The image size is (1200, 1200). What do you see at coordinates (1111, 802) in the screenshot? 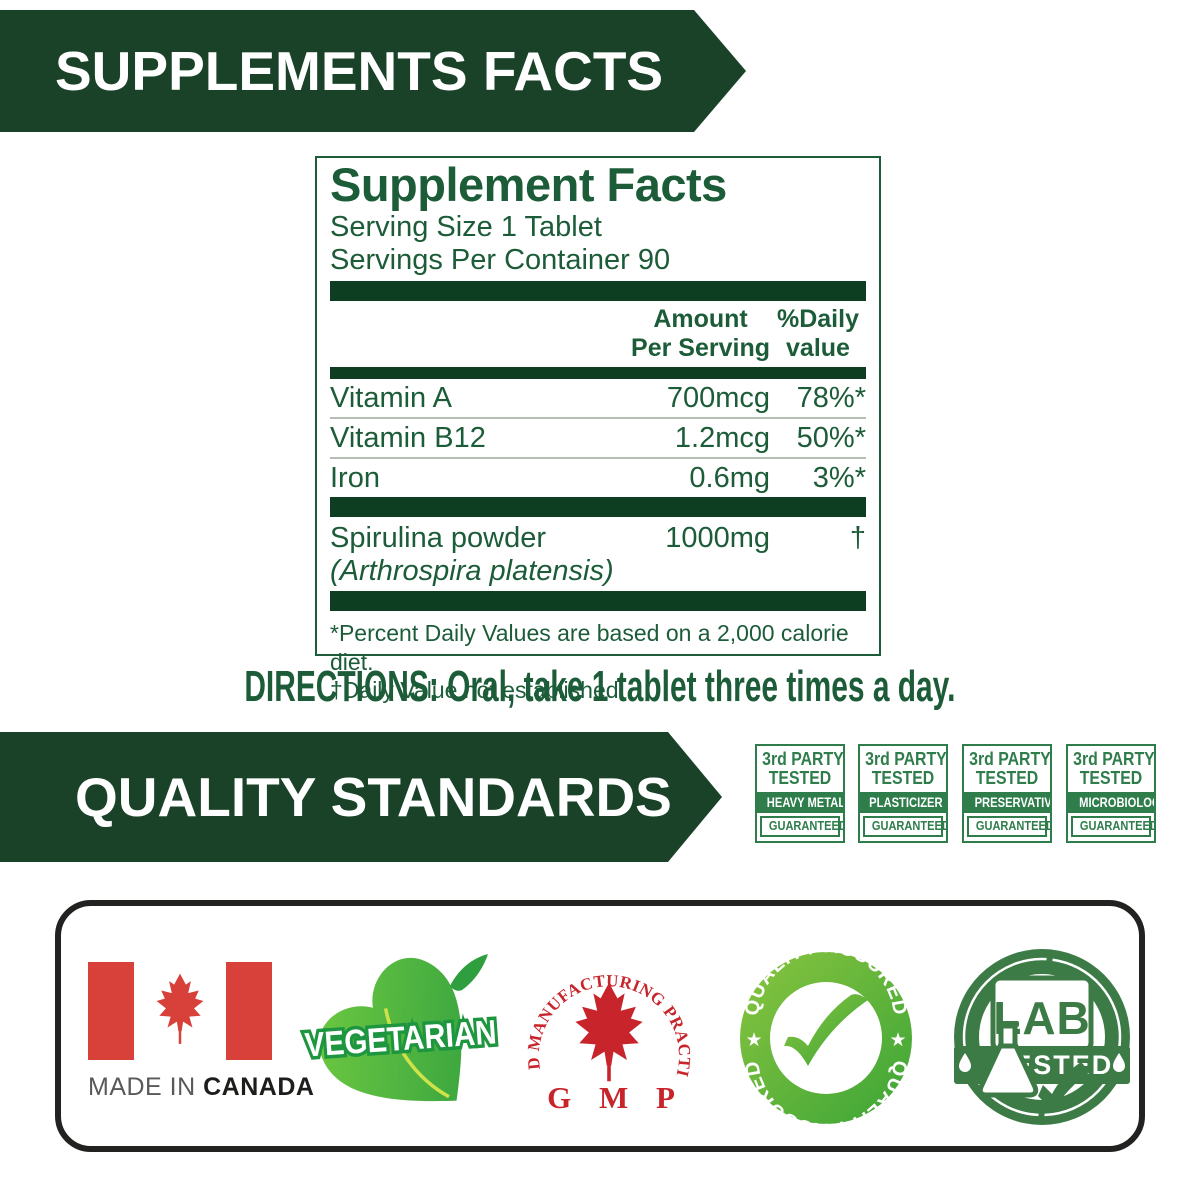
I see `badge-category-band: MICROBIOLOGY` at bounding box center [1111, 802].